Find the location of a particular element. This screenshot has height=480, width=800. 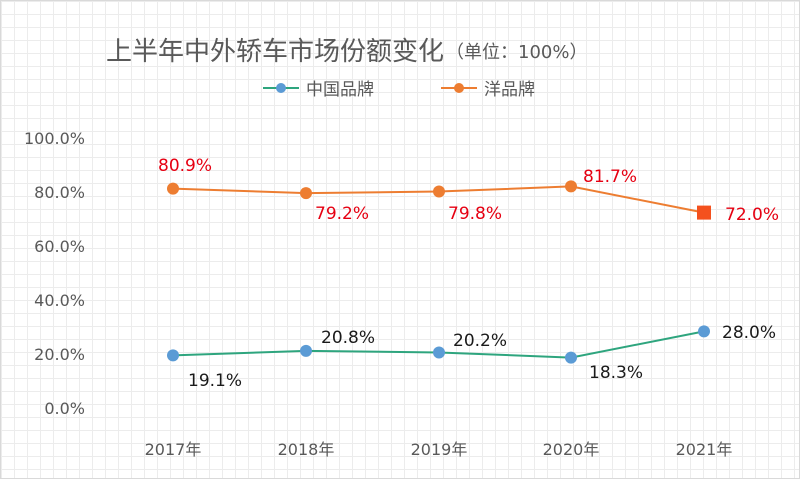

chart-title: 上半年中外轿车市场份额变化 is located at coordinates (275, 52).